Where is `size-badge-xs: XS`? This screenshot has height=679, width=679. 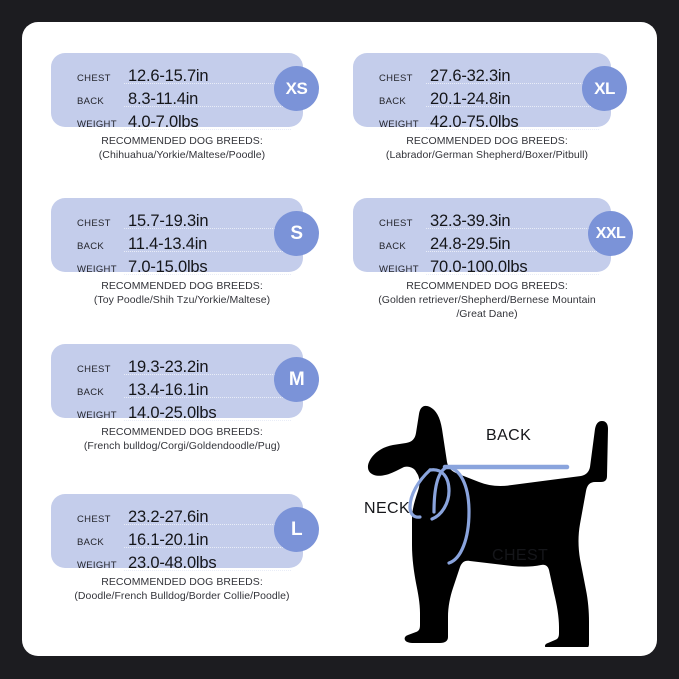
size-badge-xs: XS is located at coordinates (296, 88).